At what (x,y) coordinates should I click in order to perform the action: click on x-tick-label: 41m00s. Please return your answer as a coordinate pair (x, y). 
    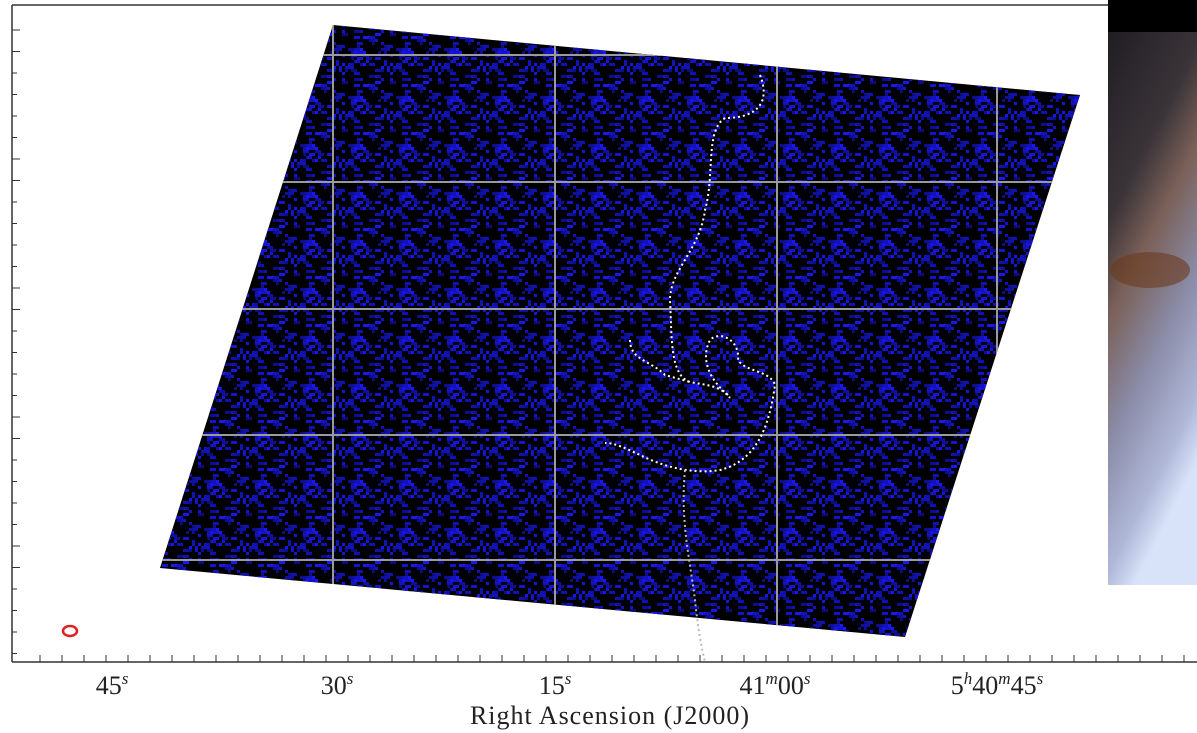
    Looking at the image, I should click on (775, 684).